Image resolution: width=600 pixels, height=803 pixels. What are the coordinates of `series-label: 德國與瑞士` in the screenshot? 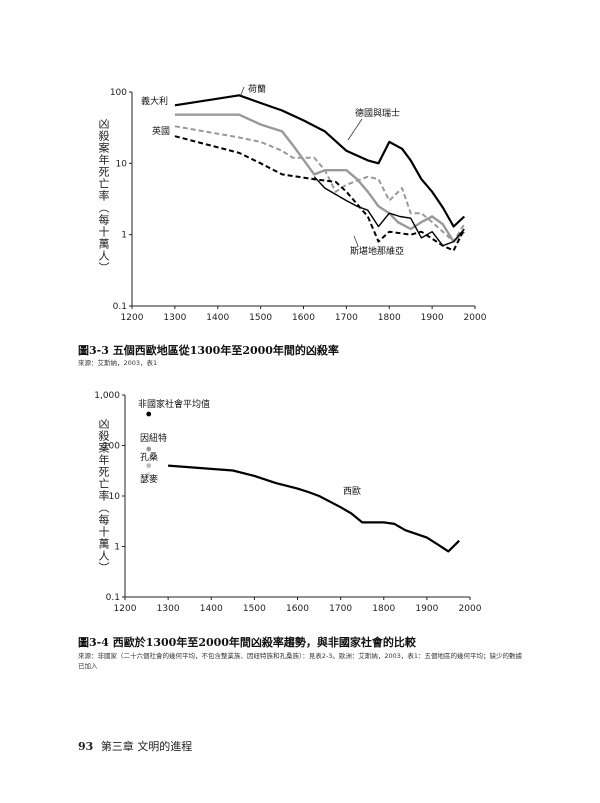 It's located at (377, 113).